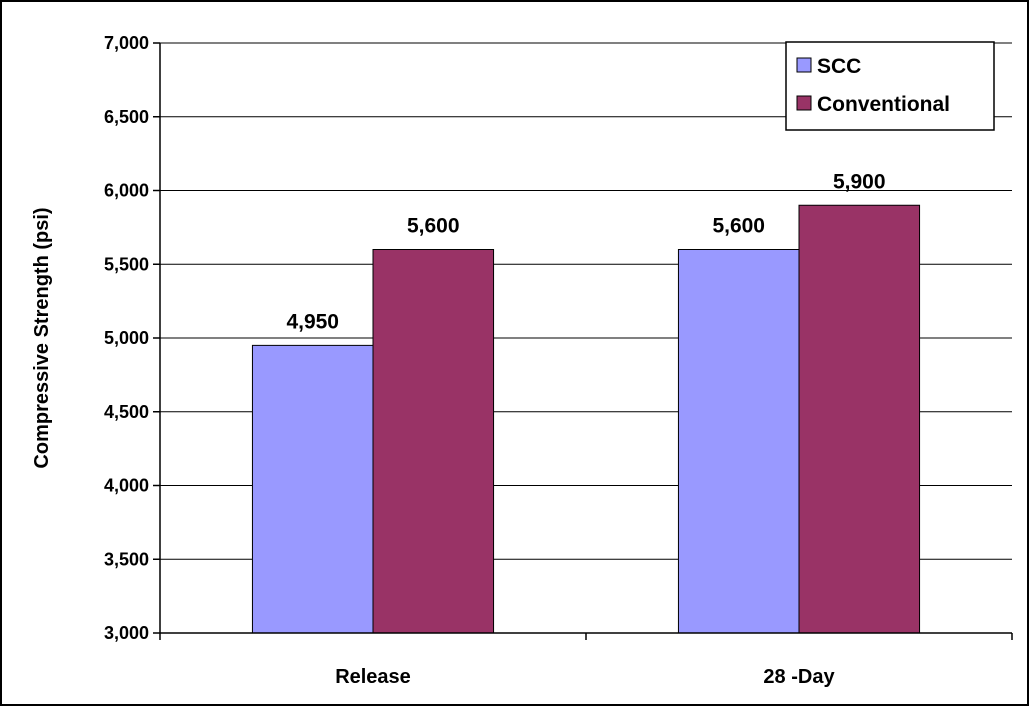 The image size is (1029, 706). I want to click on legend-box, so click(890, 86).